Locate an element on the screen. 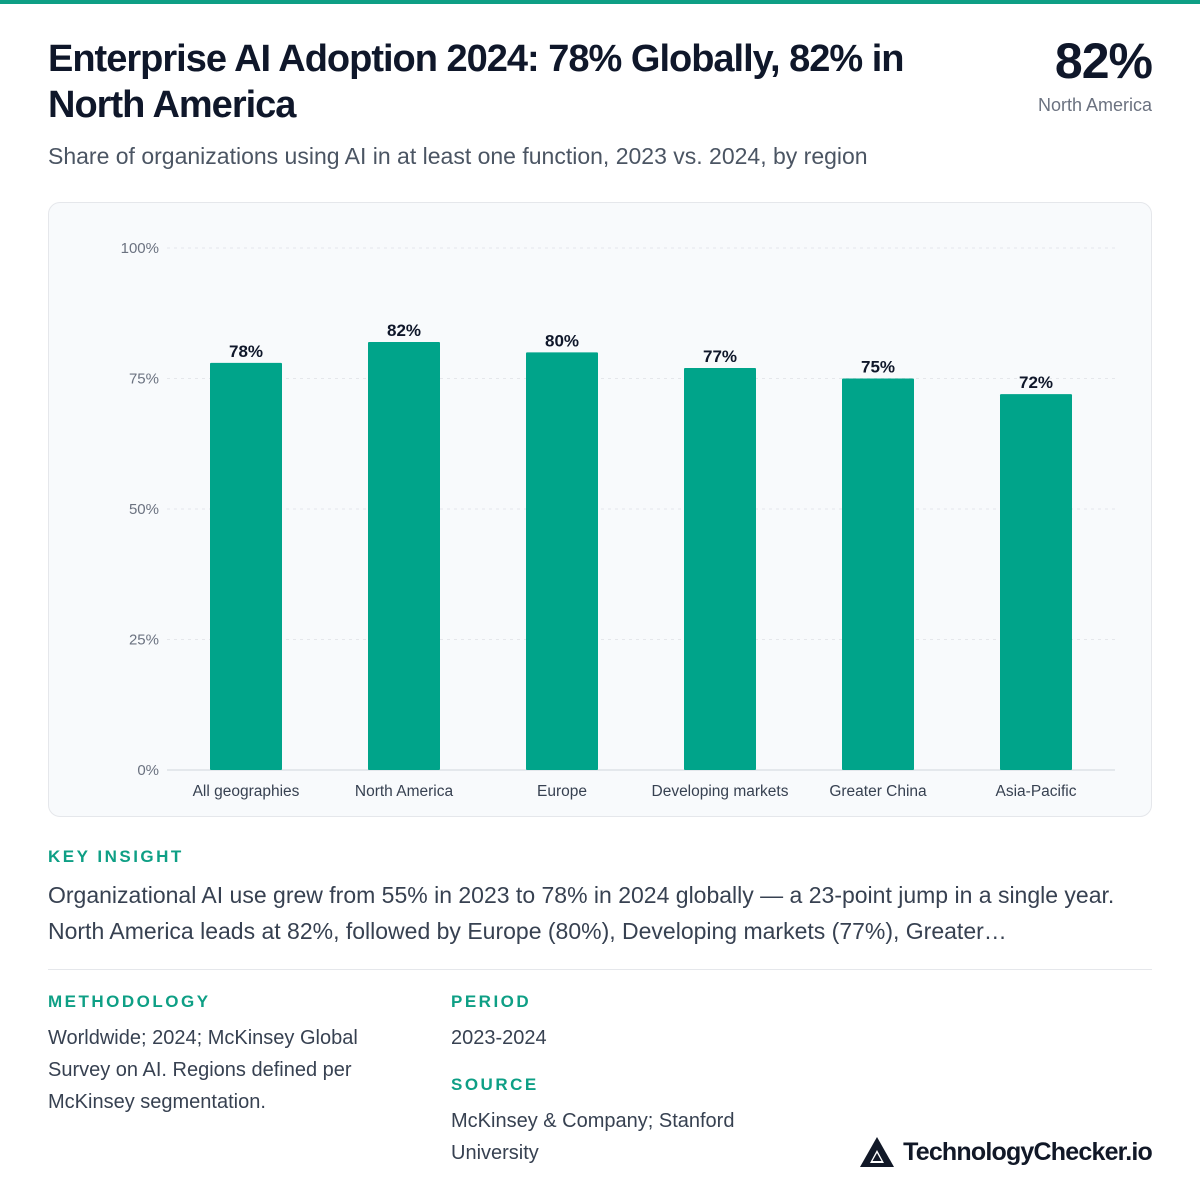 The height and width of the screenshot is (1200, 1200). x-category-label: All geographies is located at coordinates (246, 791).